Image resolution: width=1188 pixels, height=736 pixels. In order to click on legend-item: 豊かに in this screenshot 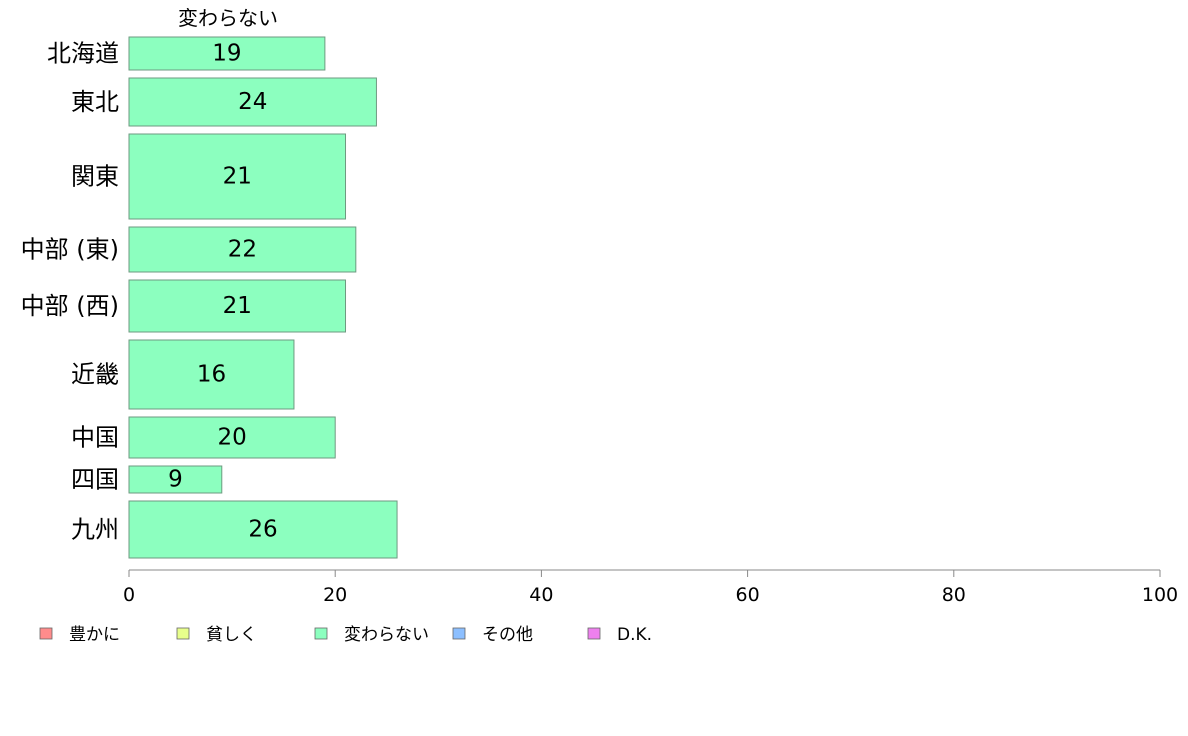, I will do `click(79, 635)`.